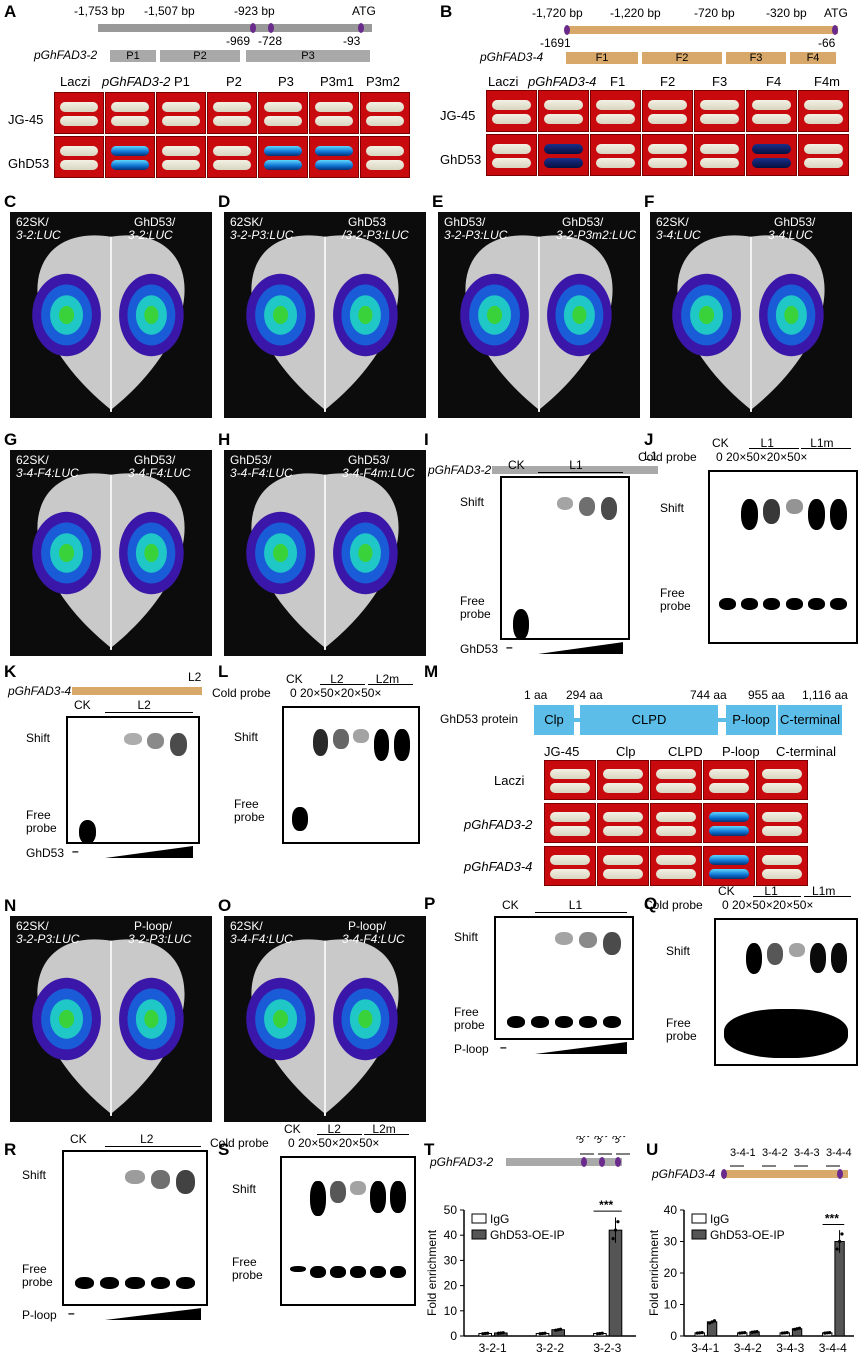 This screenshot has width=860, height=1360. Describe the element at coordinates (369, 460) in the screenshot. I see `leaf-label-h-right1: GhD53/` at that location.